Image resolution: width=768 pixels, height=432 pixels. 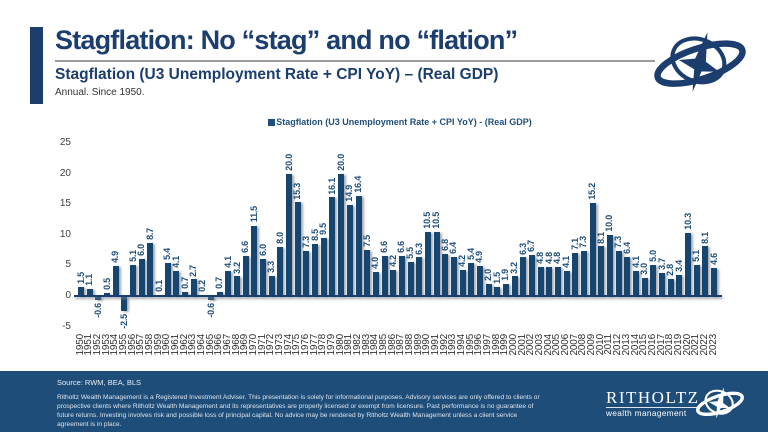 I want to click on bar-value-label: 4.6, so click(x=713, y=258).